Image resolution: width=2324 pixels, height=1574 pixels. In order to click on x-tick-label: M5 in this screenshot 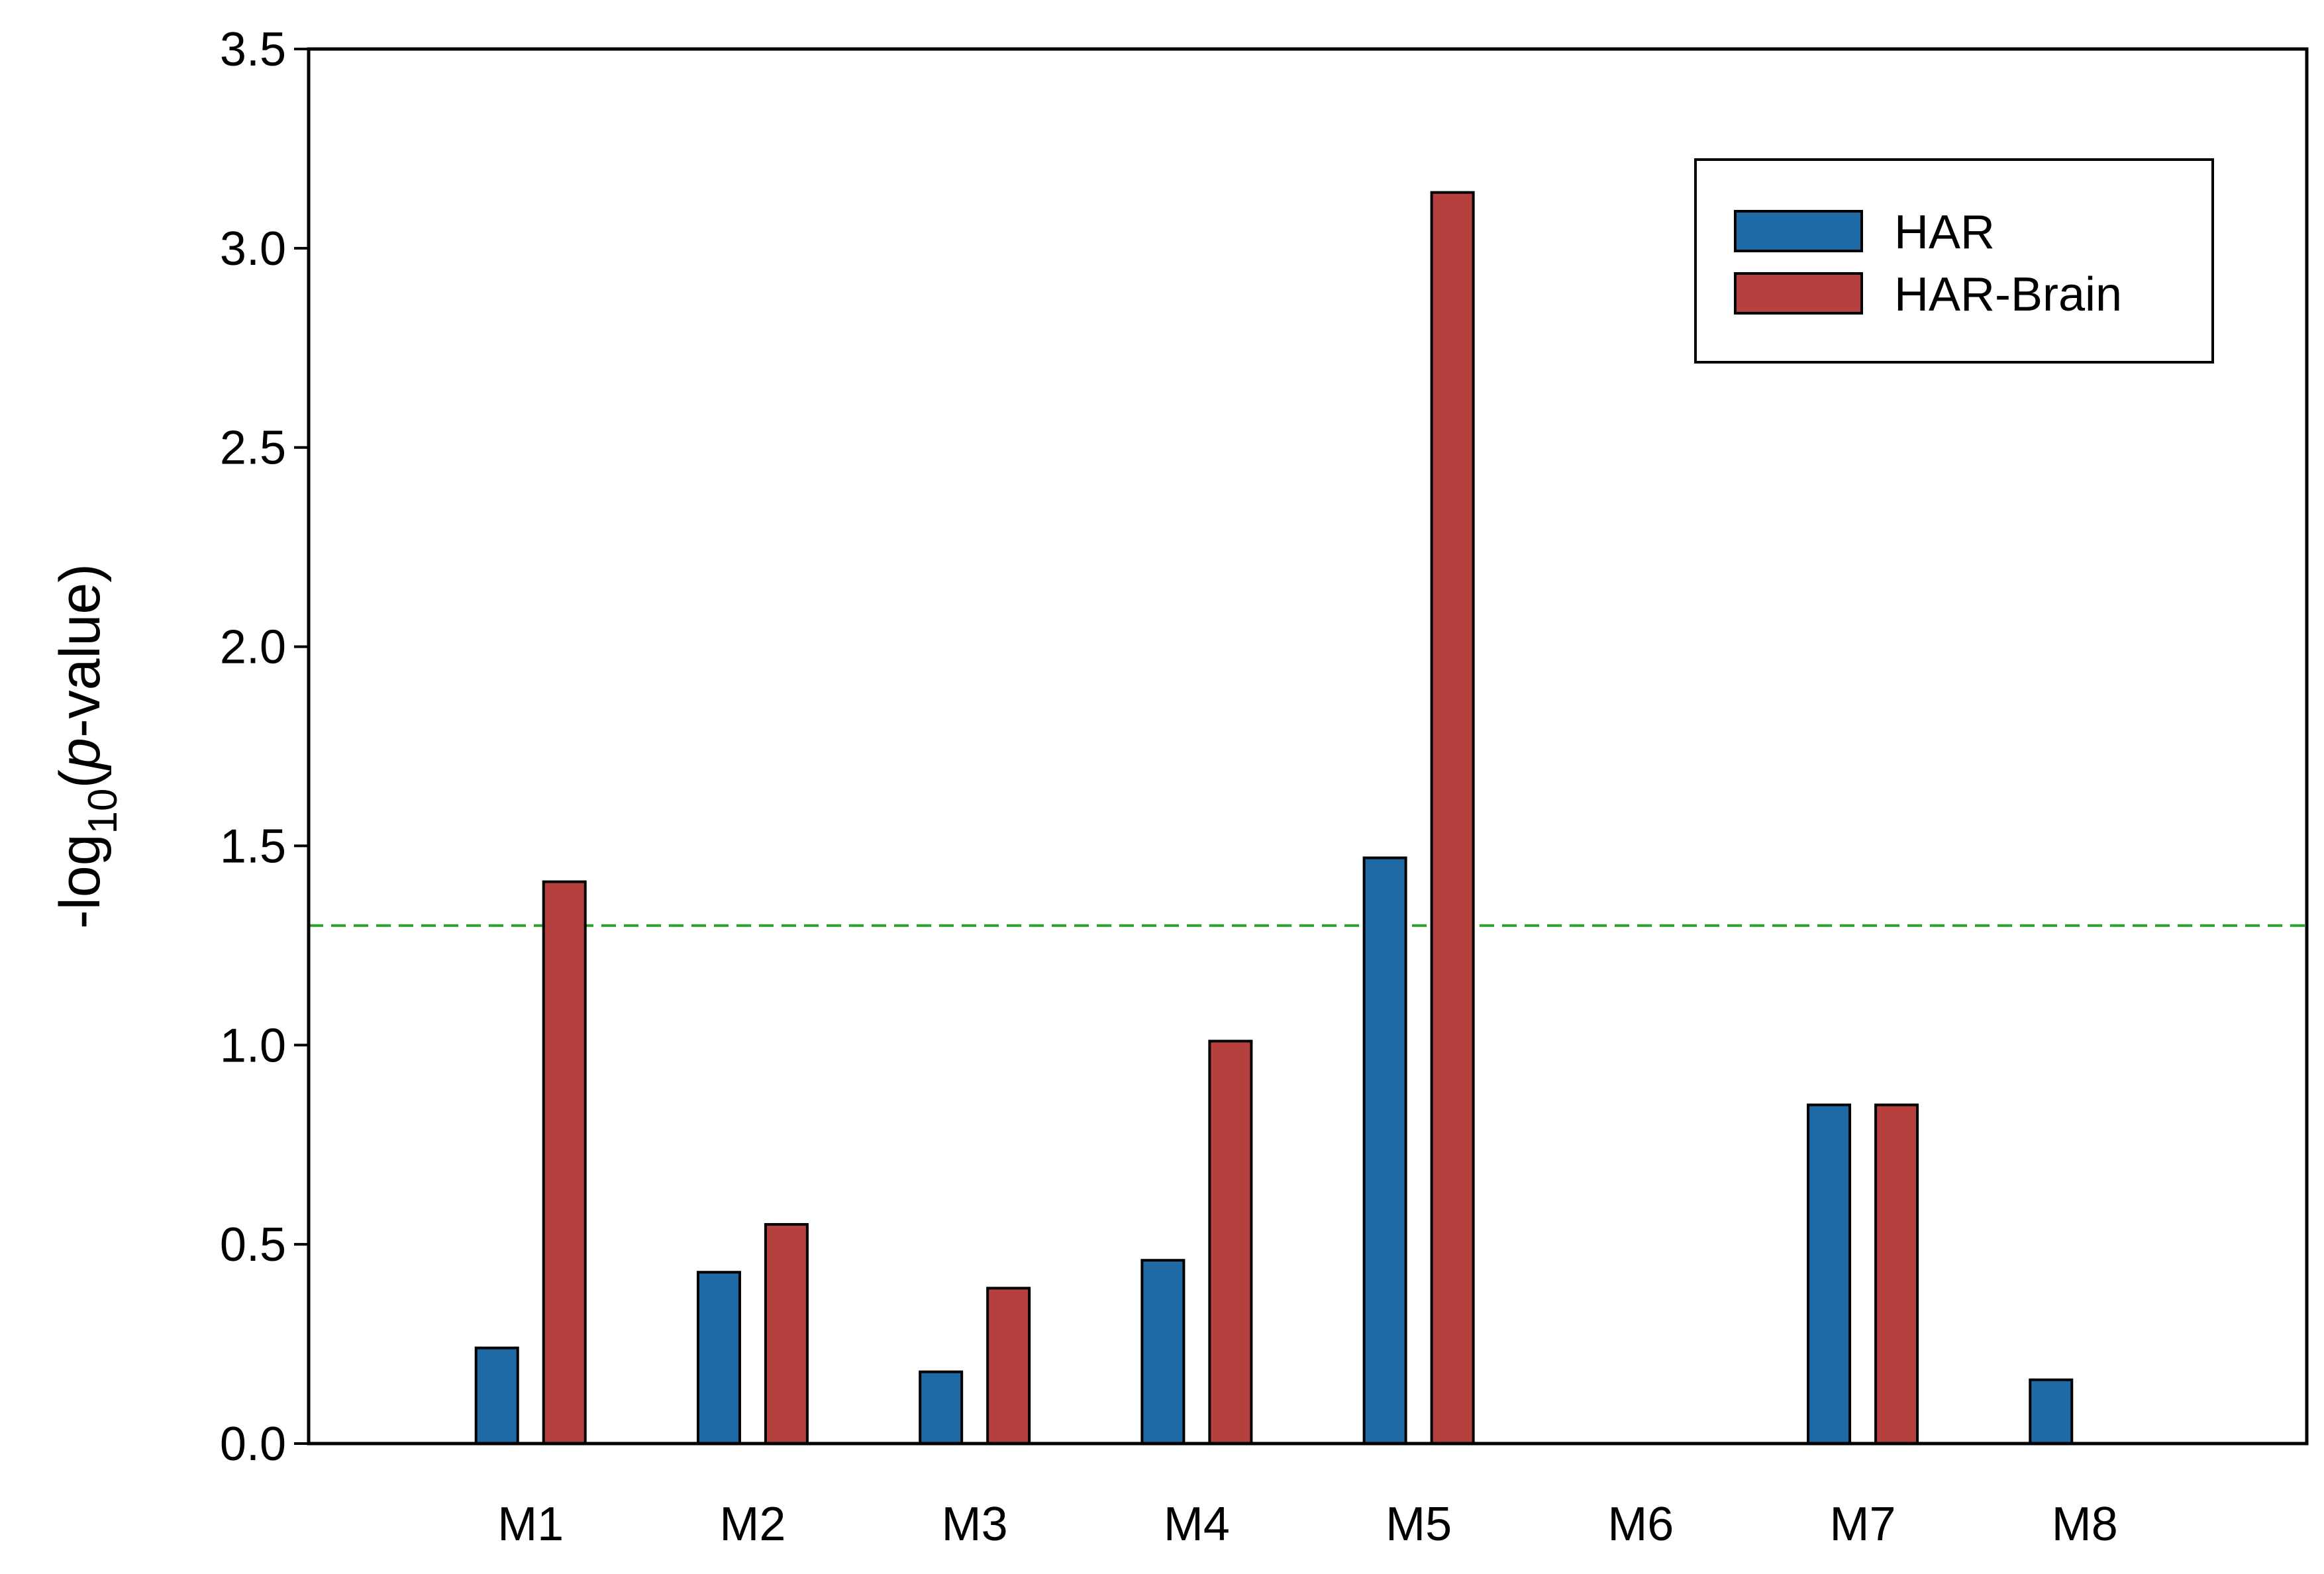, I will do `click(1419, 1525)`.